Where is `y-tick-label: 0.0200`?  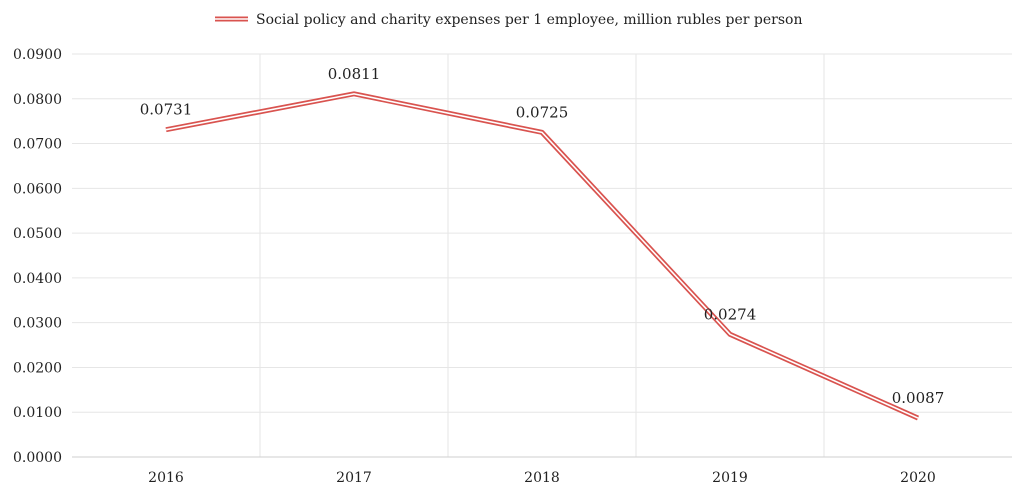 y-tick-label: 0.0200 is located at coordinates (37, 368).